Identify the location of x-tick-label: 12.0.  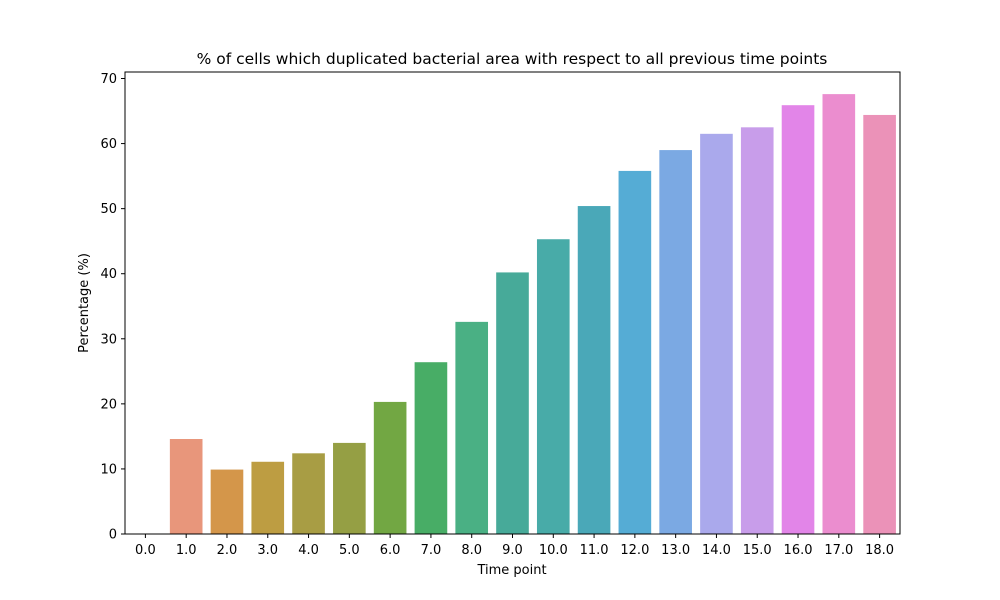
(634, 550).